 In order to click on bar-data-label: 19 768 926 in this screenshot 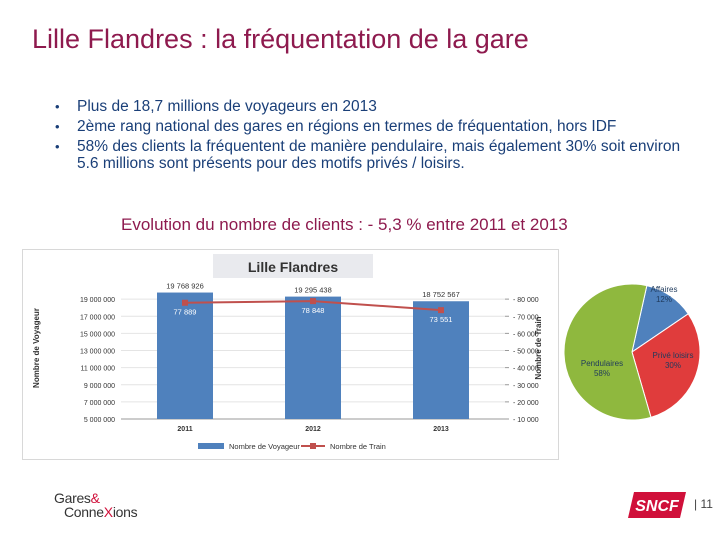, I will do `click(185, 286)`.